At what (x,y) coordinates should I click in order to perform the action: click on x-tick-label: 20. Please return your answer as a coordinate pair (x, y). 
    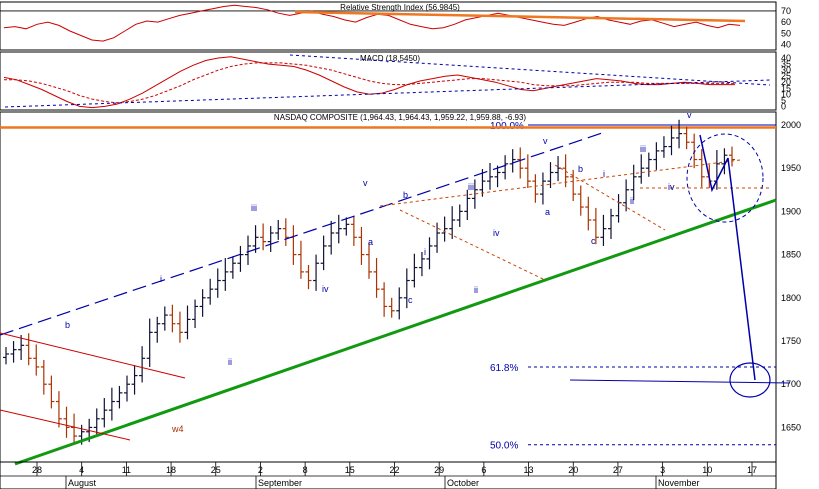
    Looking at the image, I should click on (573, 470).